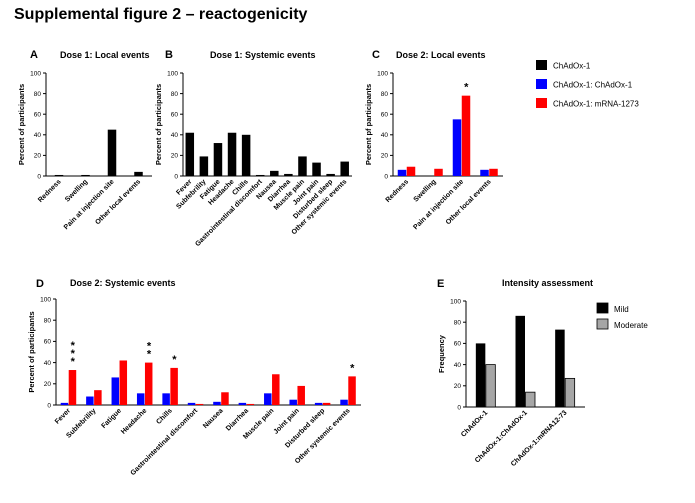 The height and width of the screenshot is (503, 695). What do you see at coordinates (631, 325) in the screenshot?
I see `legend-label: Moderate` at bounding box center [631, 325].